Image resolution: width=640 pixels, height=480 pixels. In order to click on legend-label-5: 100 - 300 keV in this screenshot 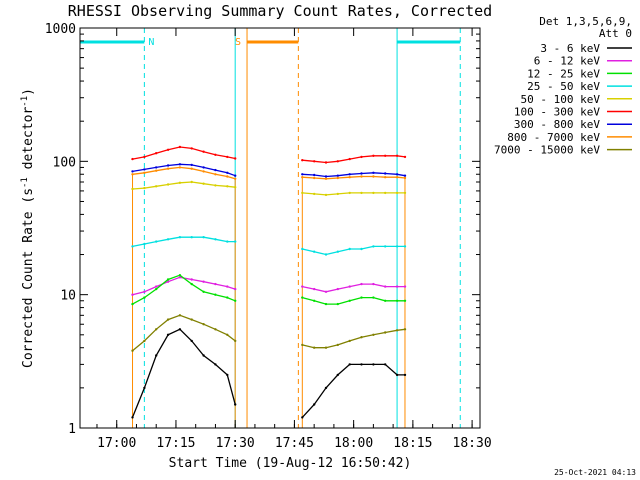, I will do `click(557, 112)`.